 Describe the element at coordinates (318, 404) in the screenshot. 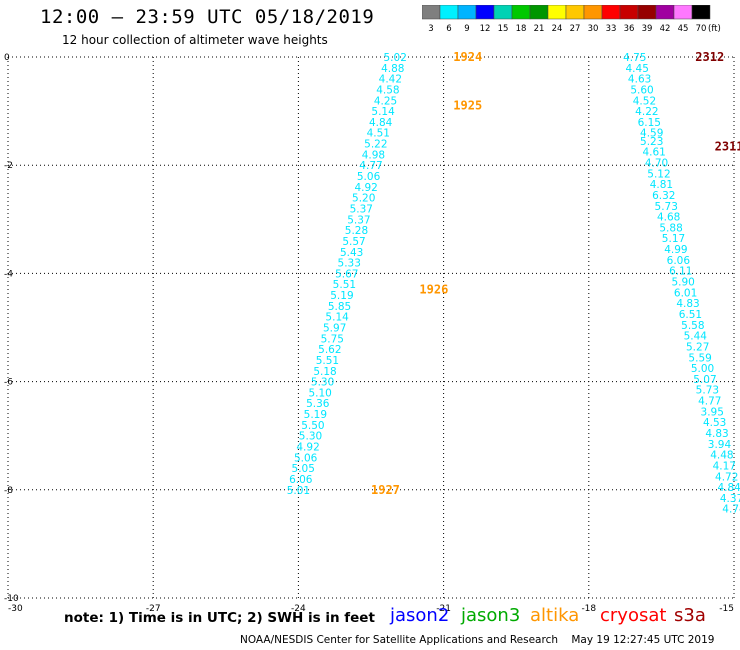

I see `wave-height-value: 5.36` at that location.